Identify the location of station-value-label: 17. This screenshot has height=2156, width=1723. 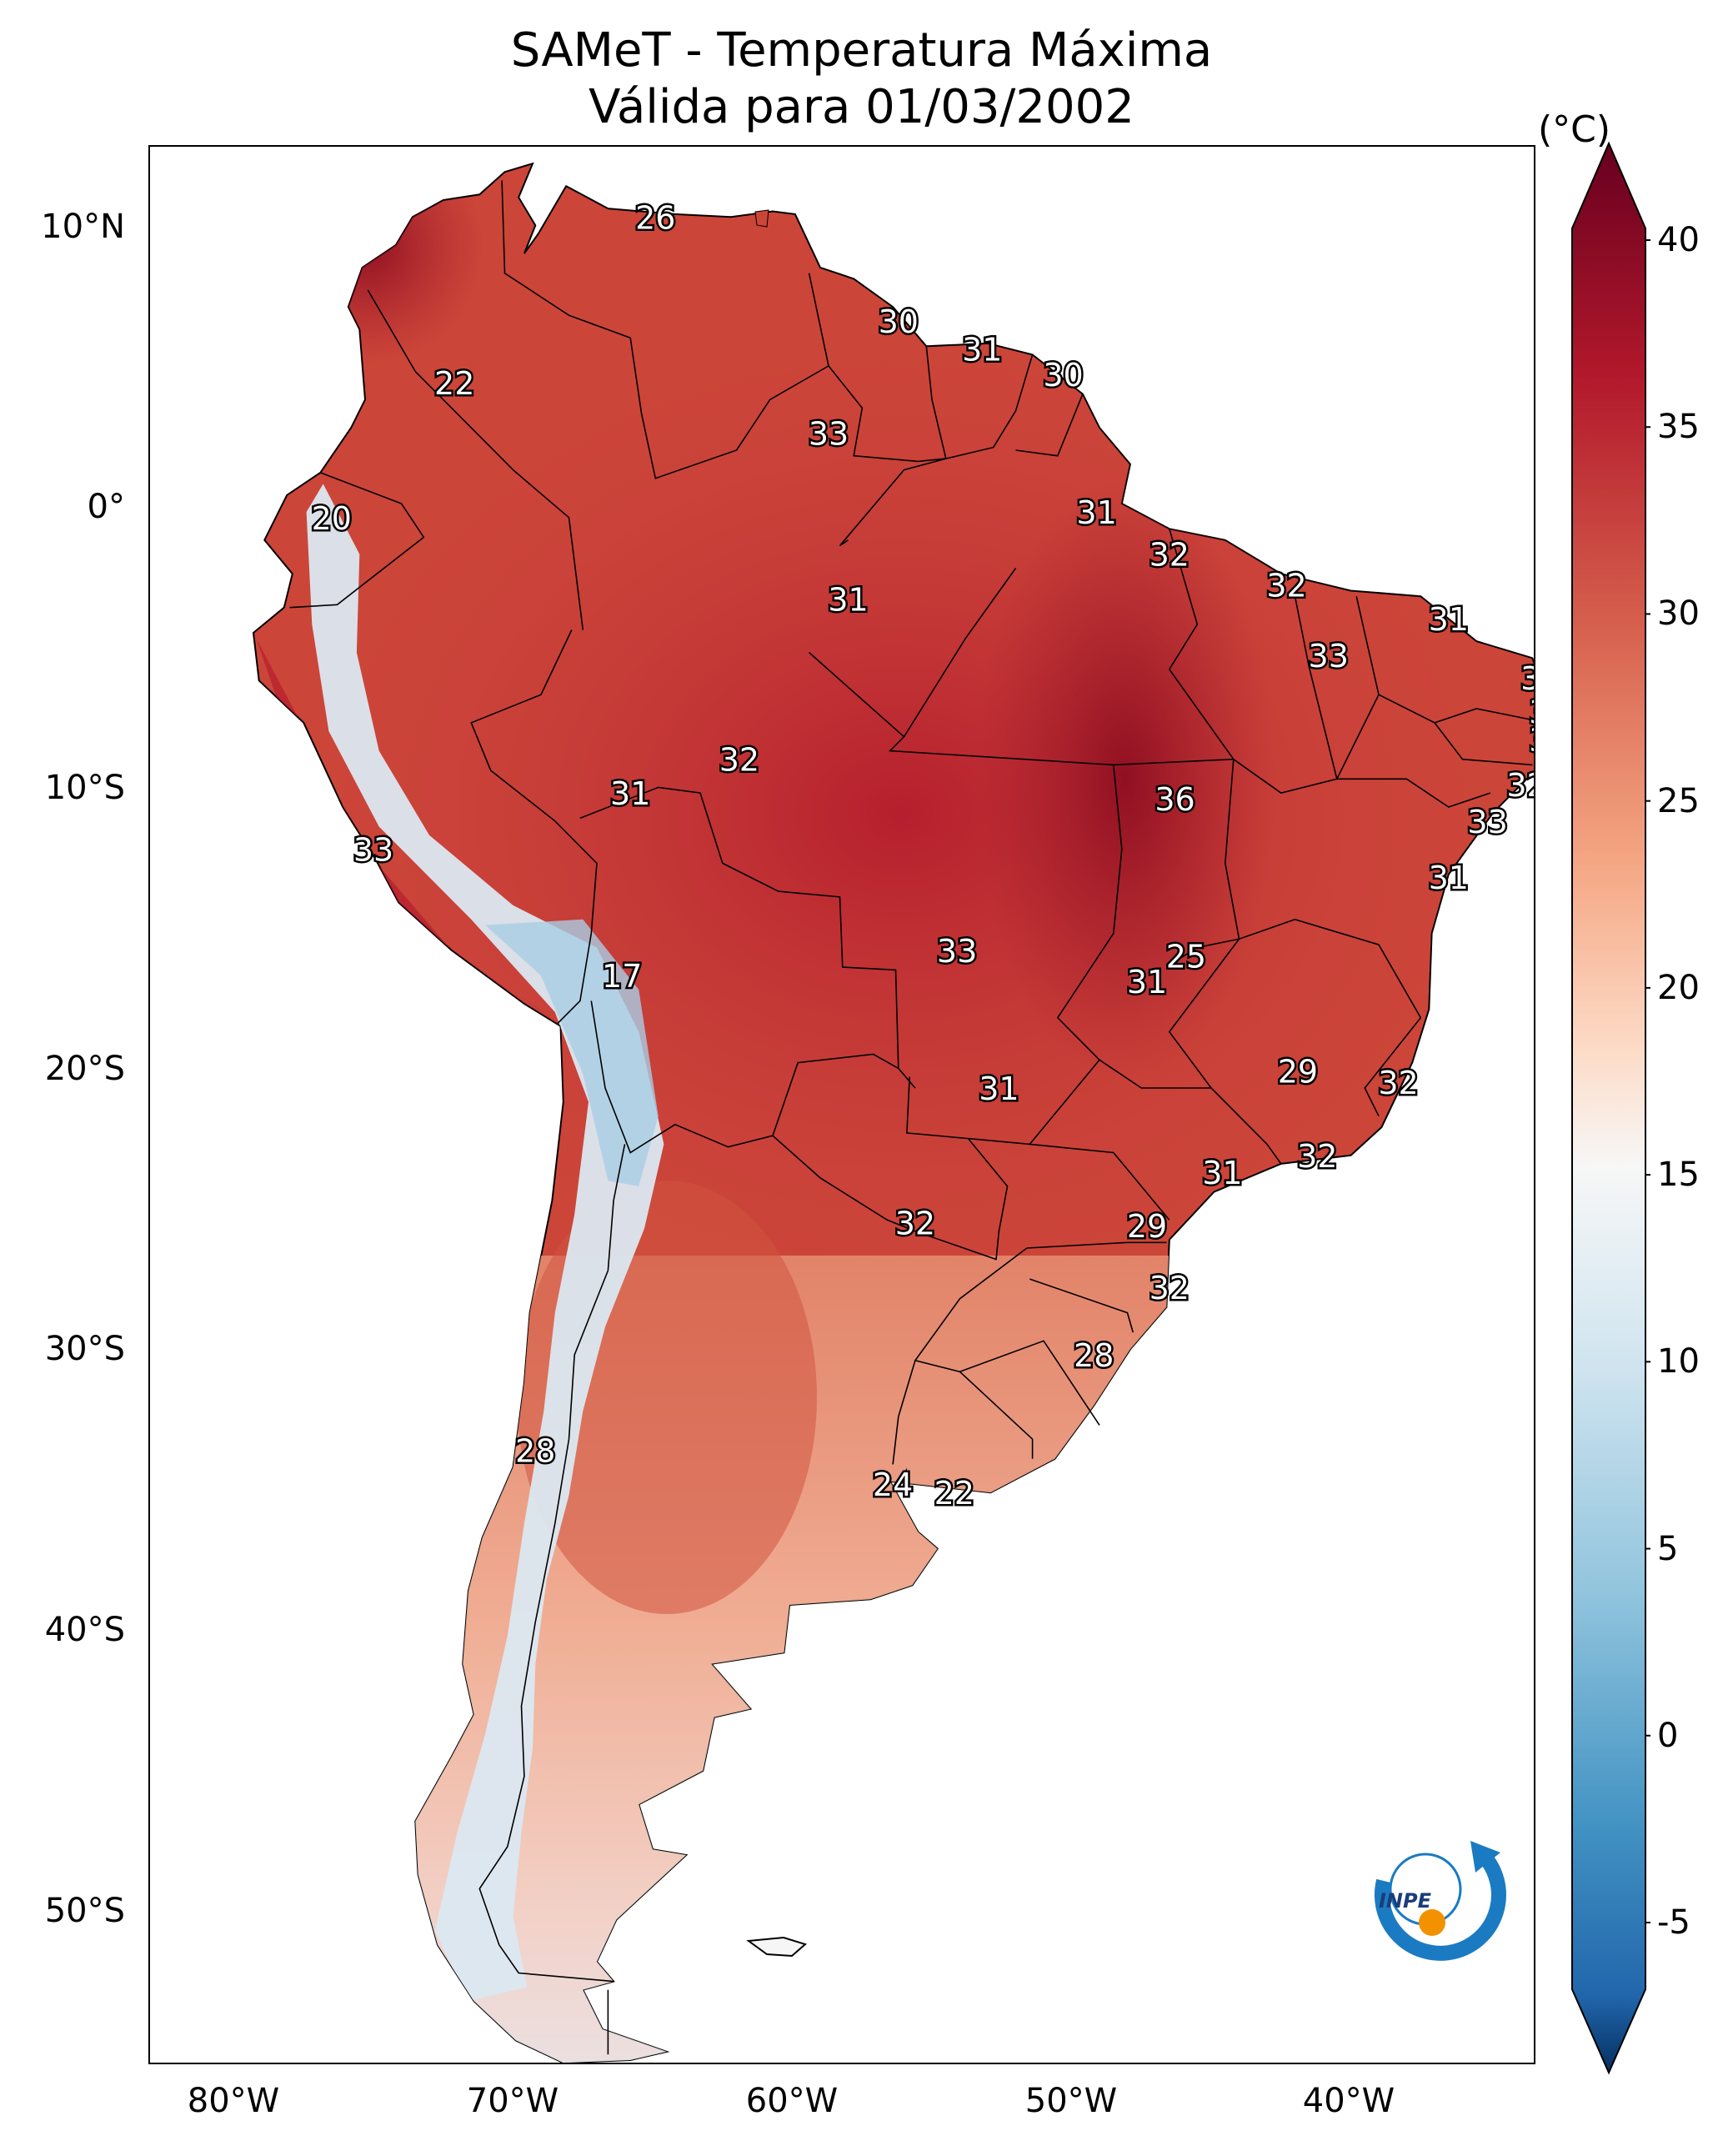
(622, 976).